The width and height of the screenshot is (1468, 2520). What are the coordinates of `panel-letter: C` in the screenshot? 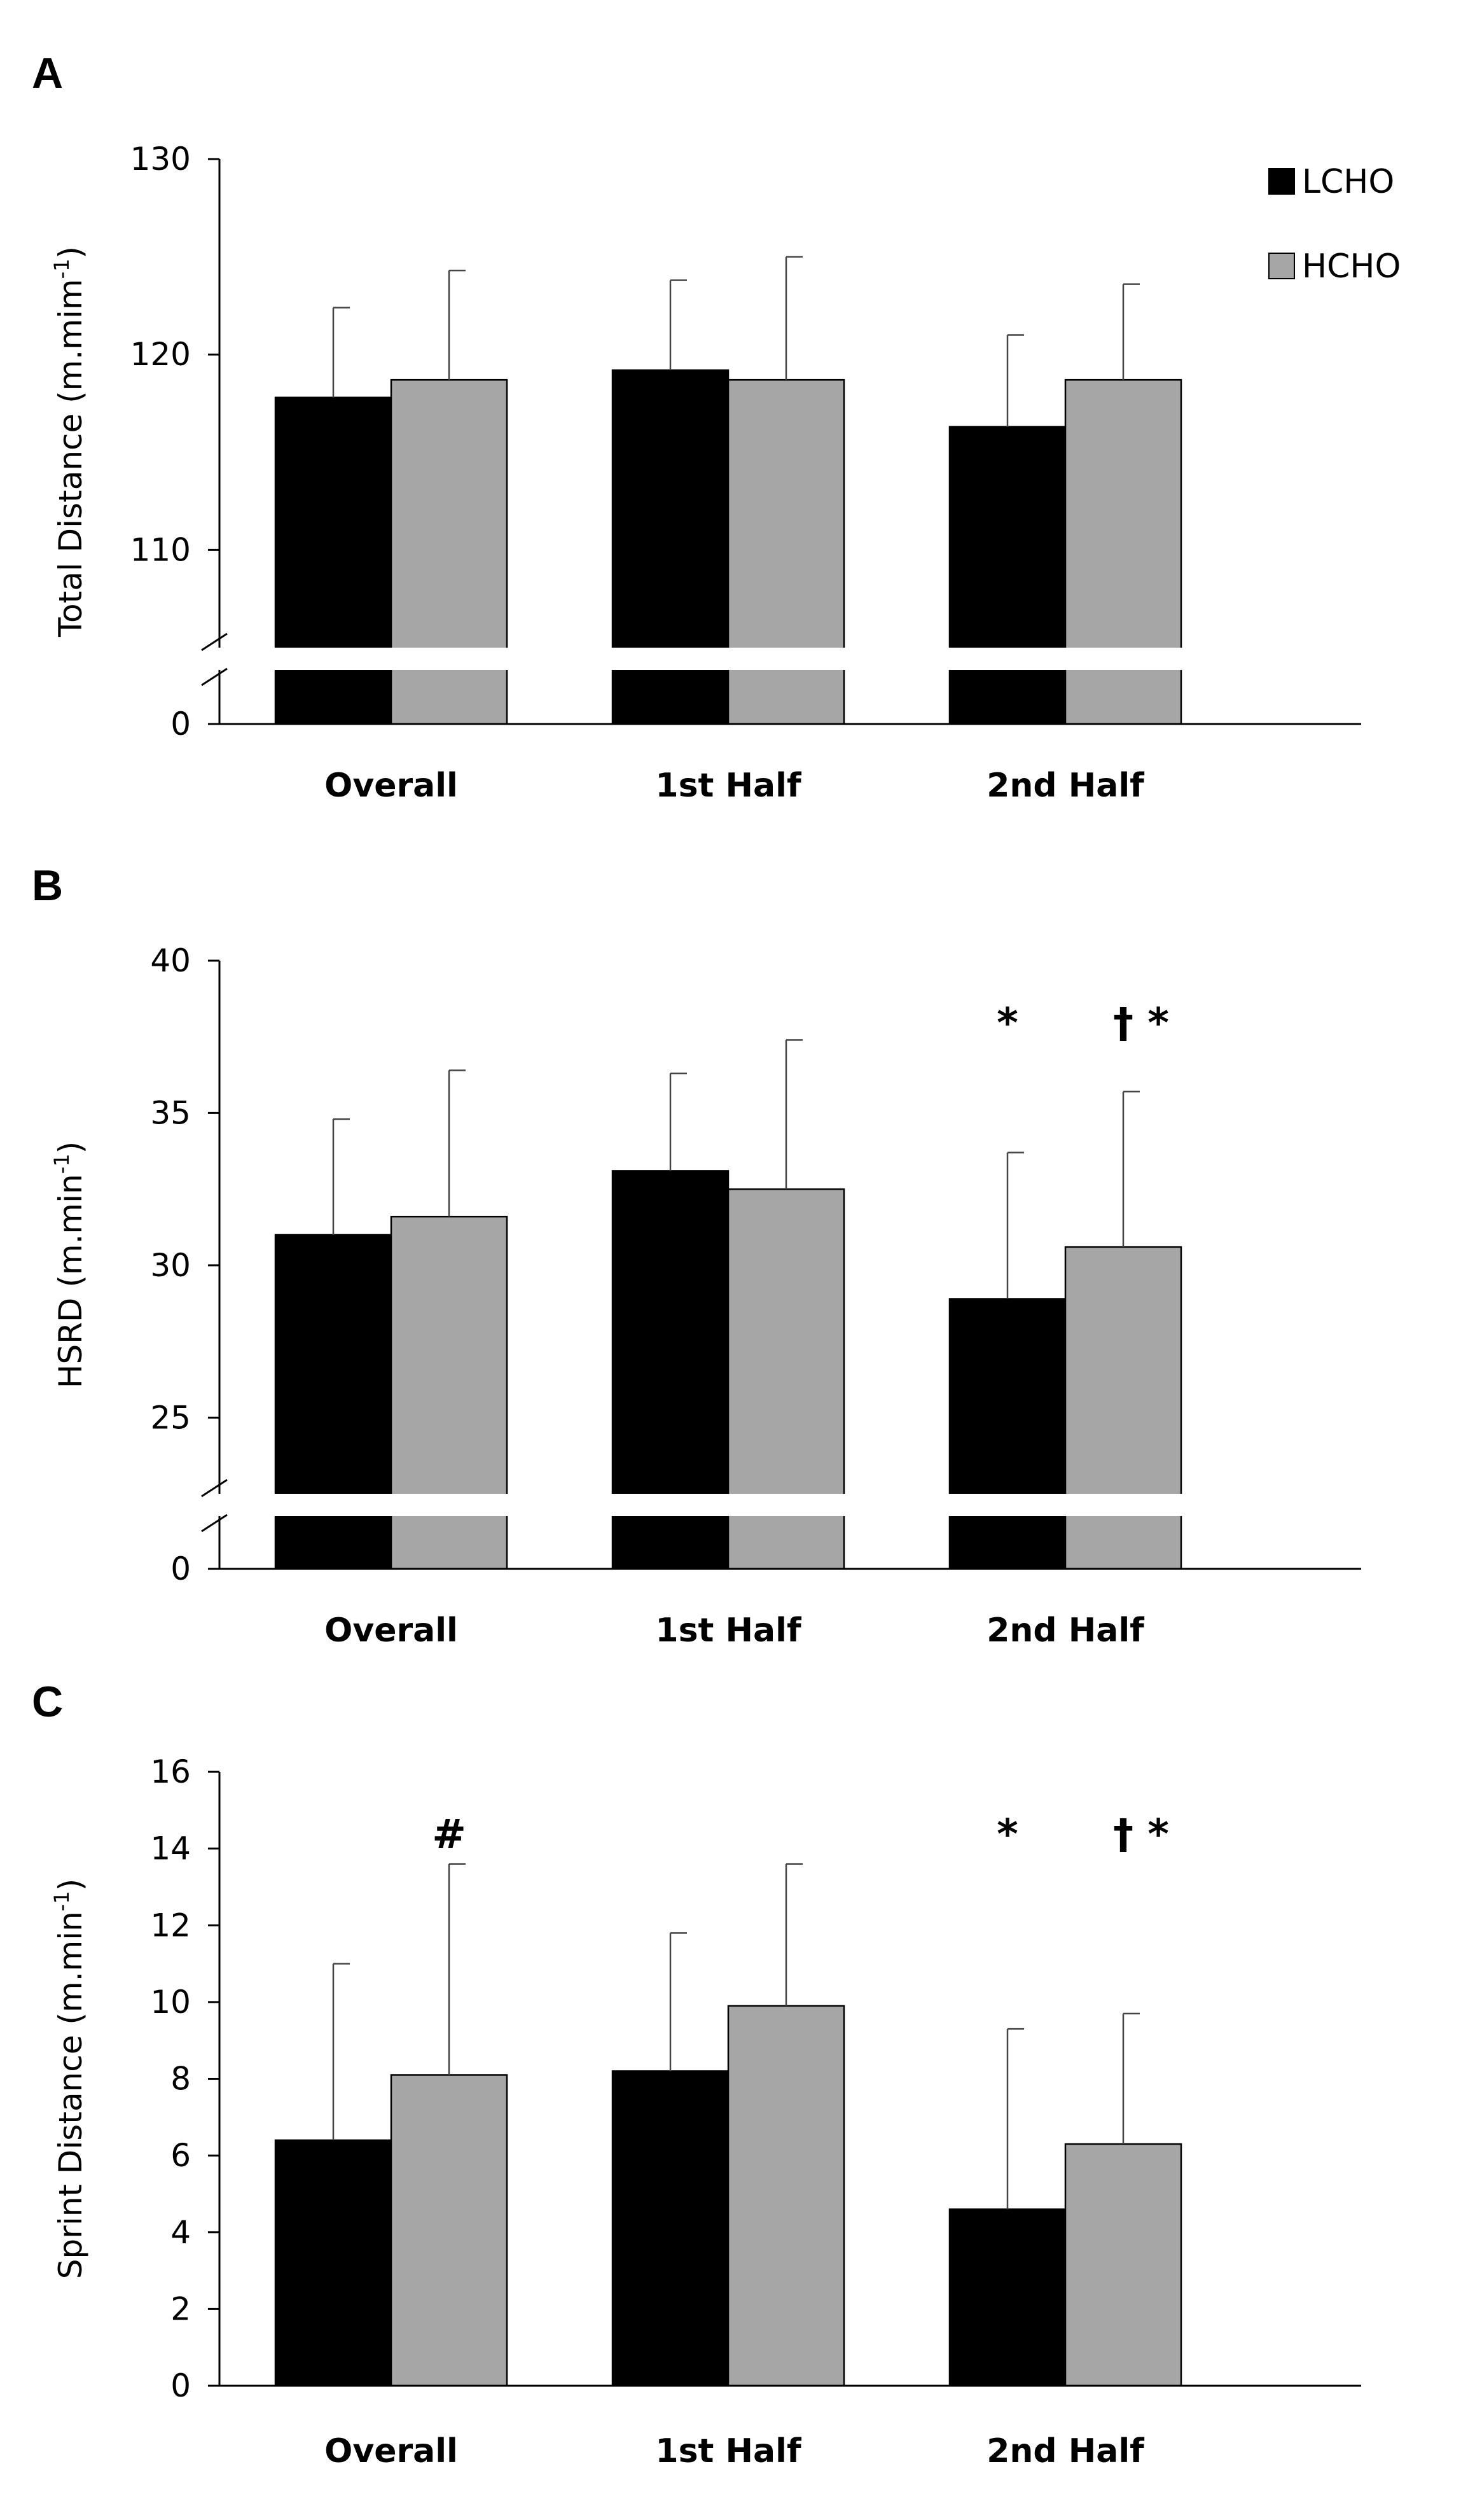 It's located at (47, 1702).